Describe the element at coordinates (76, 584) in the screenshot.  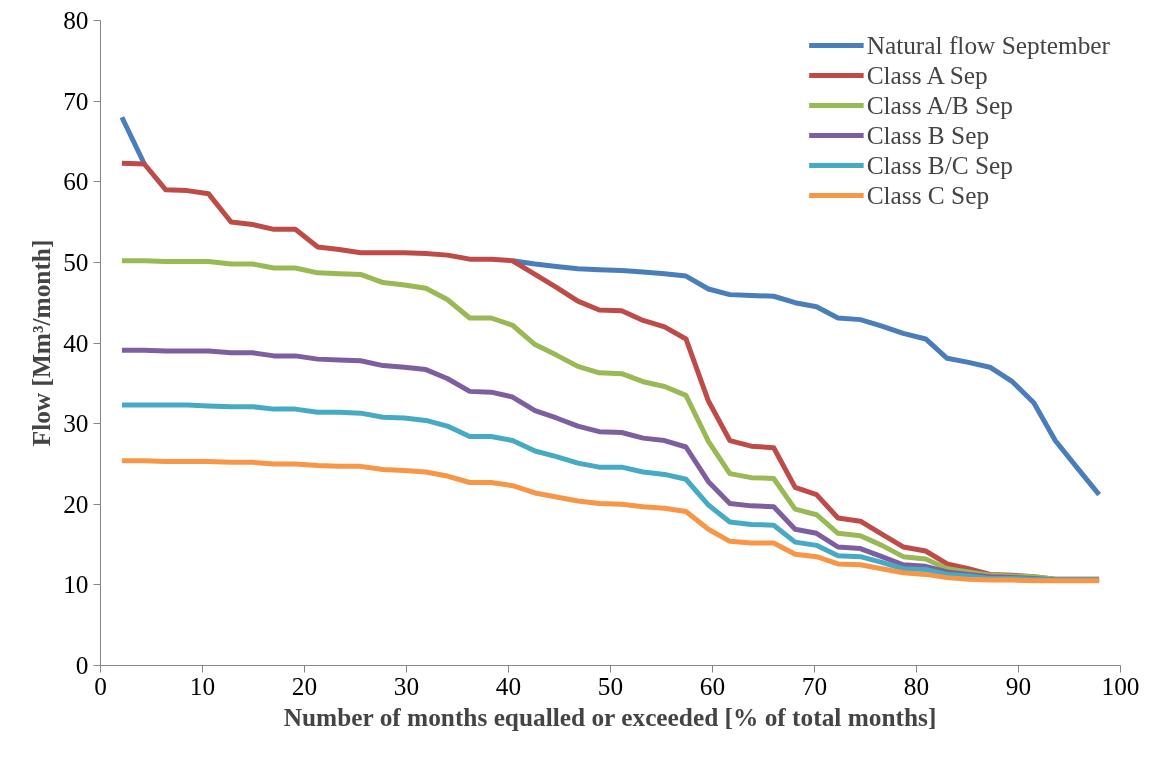
I see `y-tick-label: 10` at that location.